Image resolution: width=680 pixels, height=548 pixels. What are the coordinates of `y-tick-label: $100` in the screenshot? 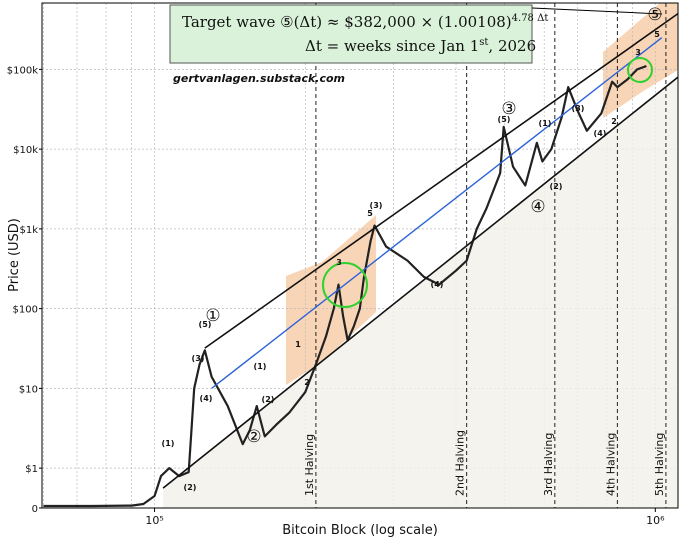 It's located at (25, 310).